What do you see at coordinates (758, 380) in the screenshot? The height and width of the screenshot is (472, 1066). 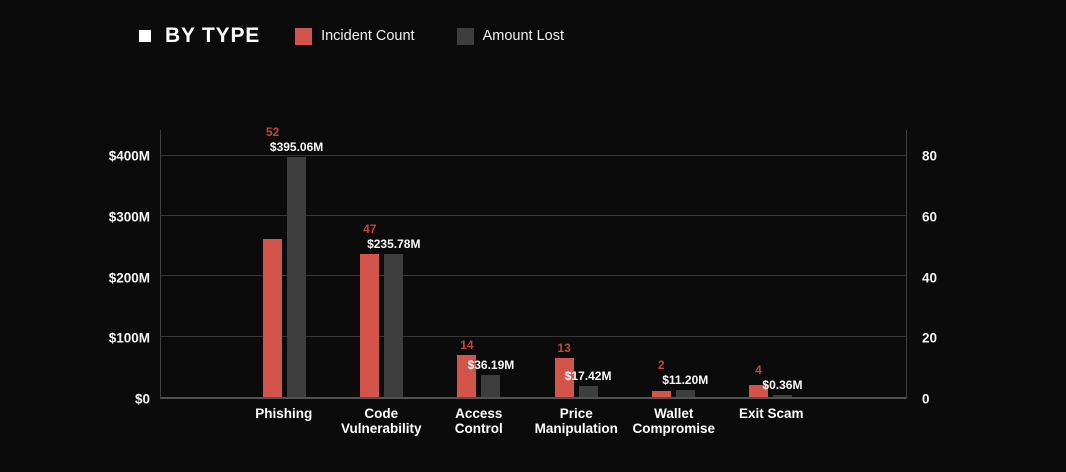 I see `incident-count-bar: 4` at bounding box center [758, 380].